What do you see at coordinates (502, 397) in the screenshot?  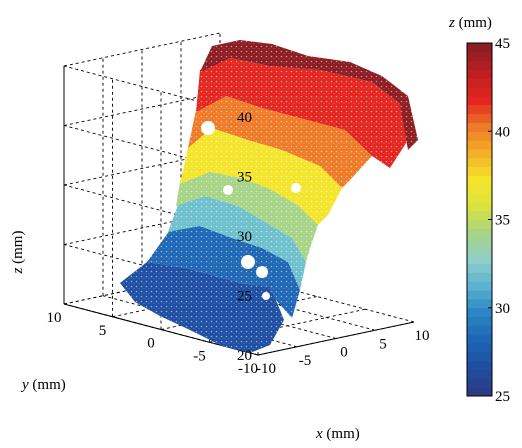 I see `colorbar-tick-label: 25` at bounding box center [502, 397].